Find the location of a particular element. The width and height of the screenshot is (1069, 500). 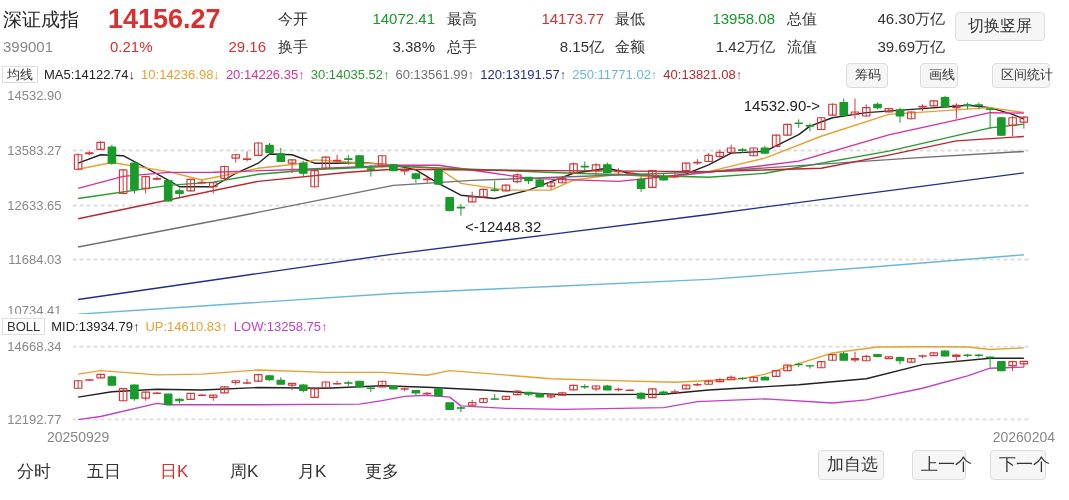

text: 120:13191.57↑ is located at coordinates (523, 74).